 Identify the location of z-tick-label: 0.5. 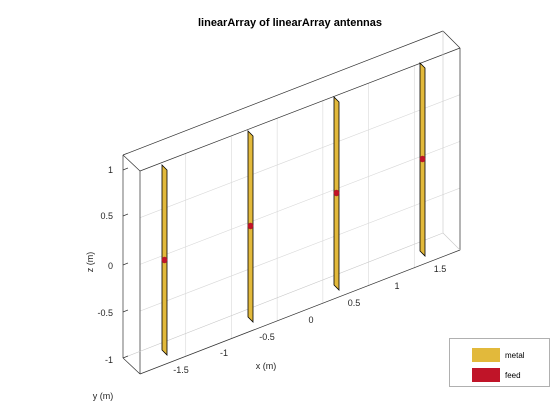
(106, 216).